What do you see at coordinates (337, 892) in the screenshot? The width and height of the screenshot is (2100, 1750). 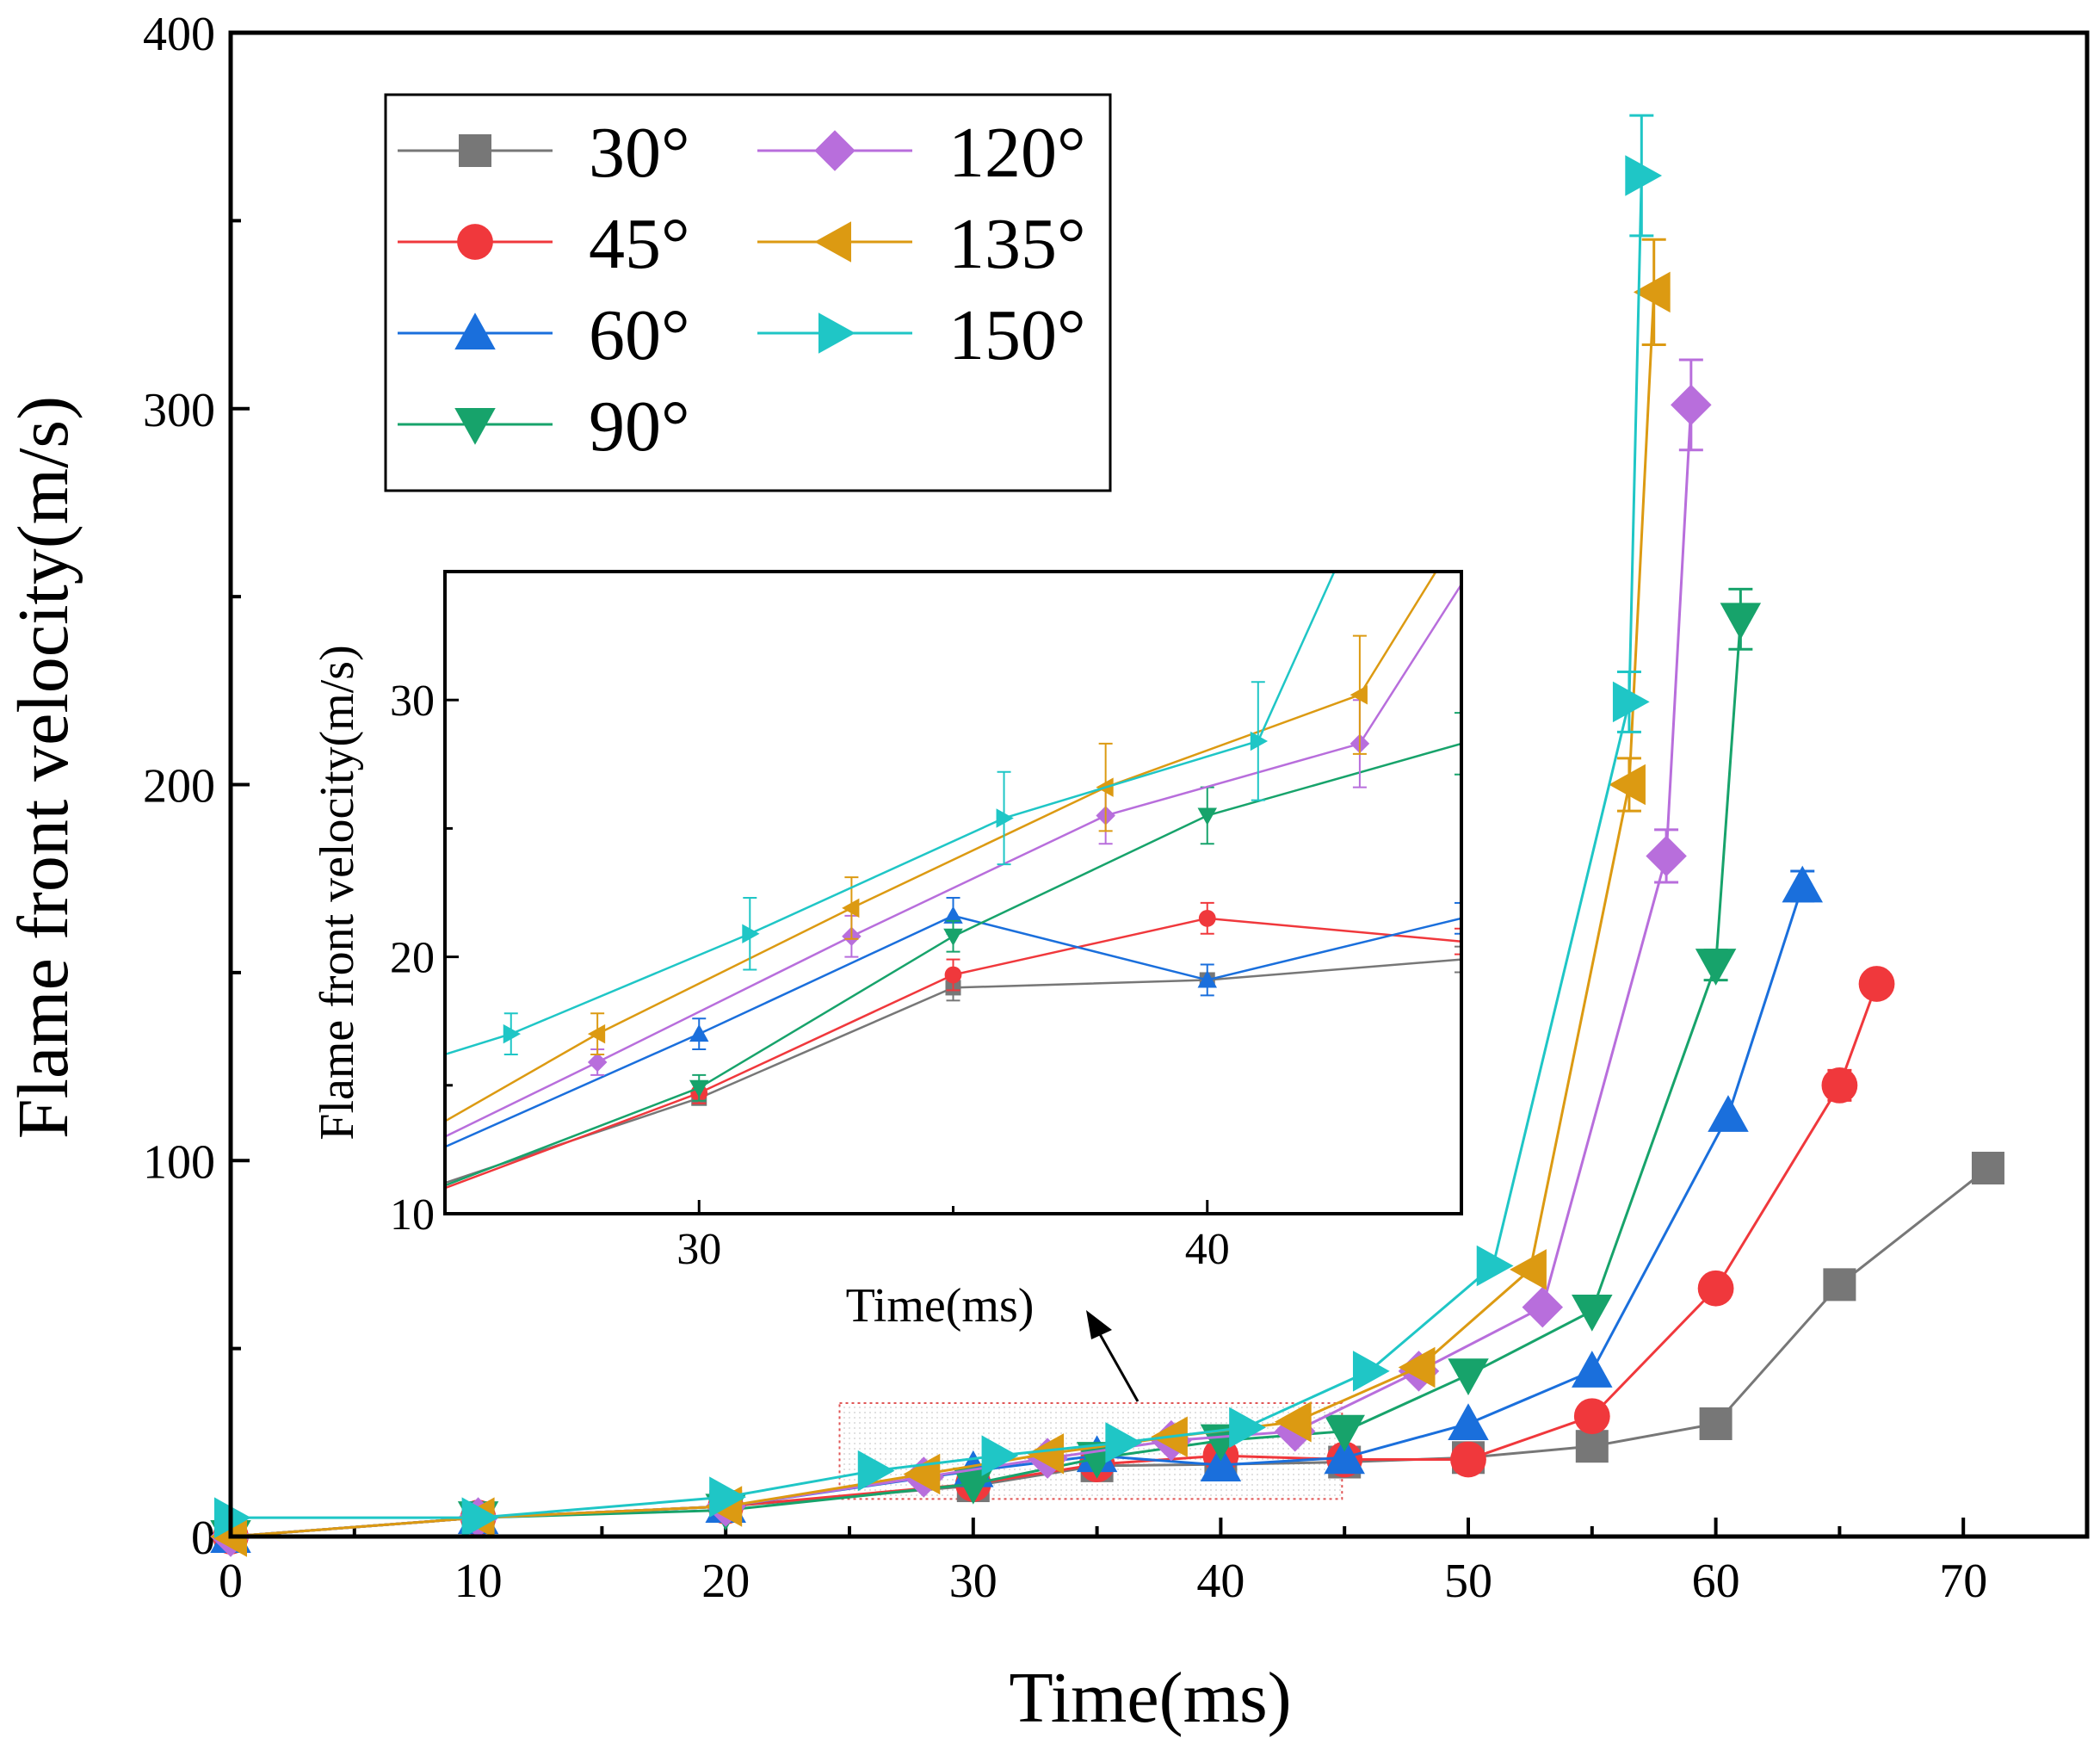 I see `inset-y-axis-title: Flame front velocity(m/s)` at bounding box center [337, 892].